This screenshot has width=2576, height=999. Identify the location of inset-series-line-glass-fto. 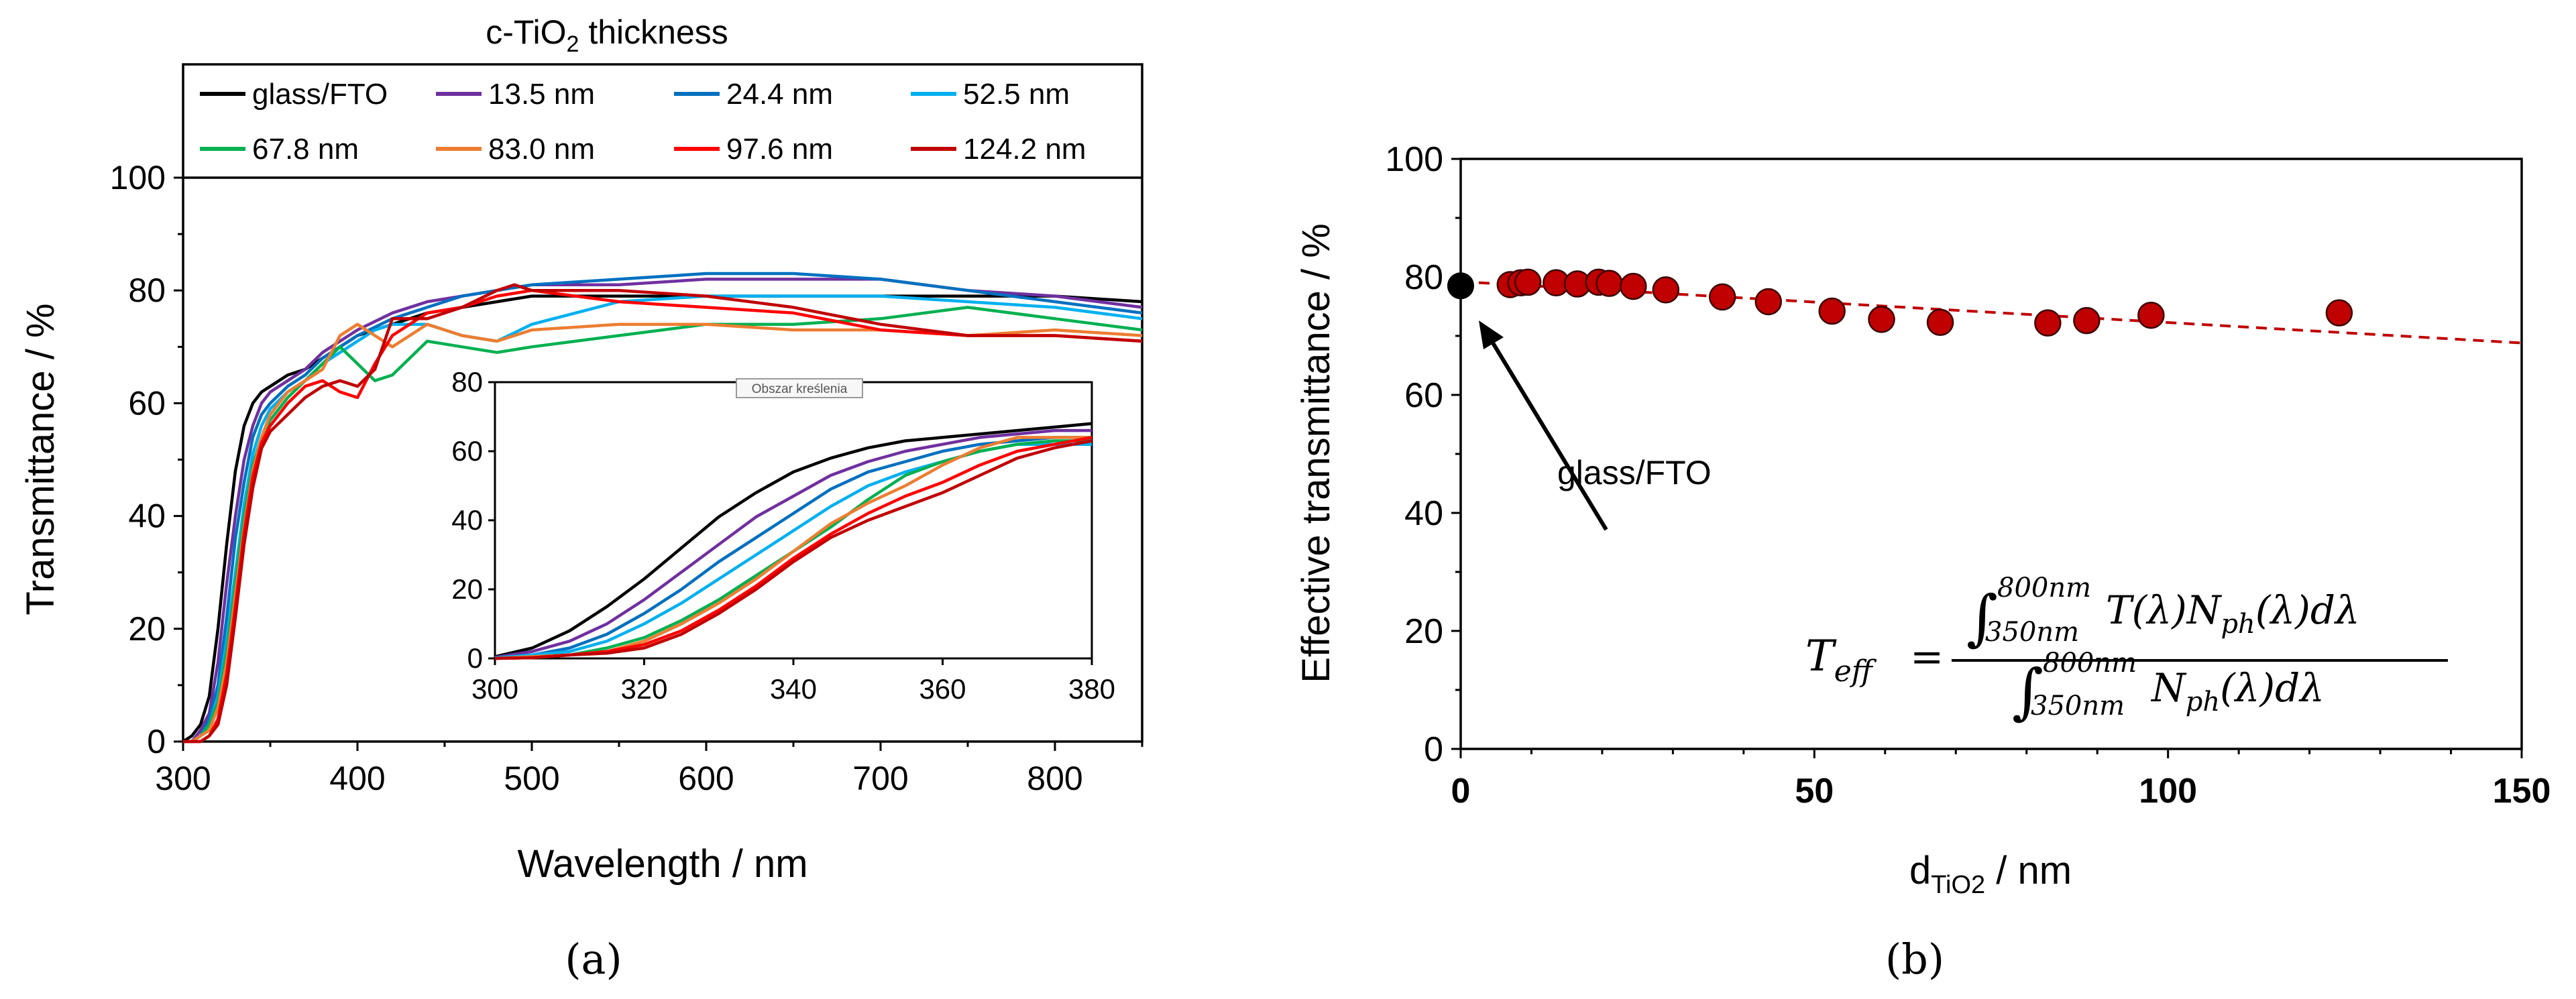
(793, 540).